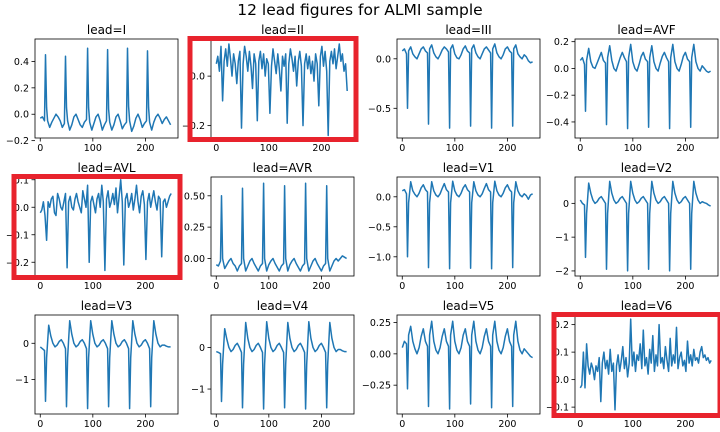 This screenshot has width=720, height=432. I want to click on subplot: lead=V1 0 100 200 −1.0 −0.5 0.0, so click(454, 226).